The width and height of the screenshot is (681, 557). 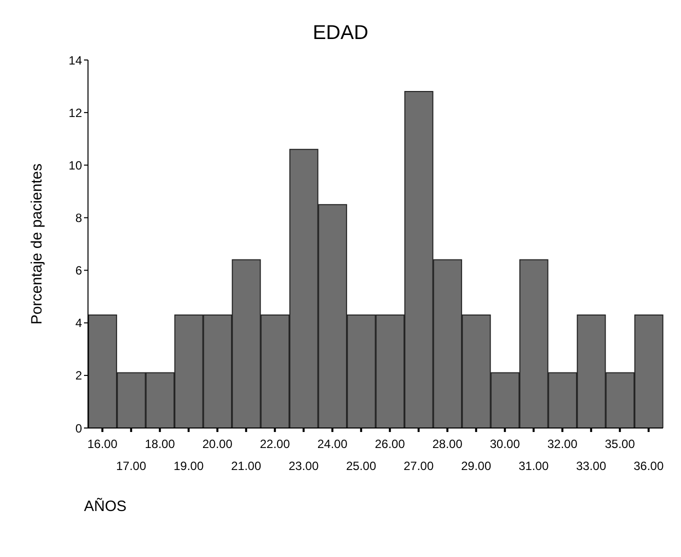 I want to click on x-tick-label: 35.00, so click(x=620, y=444).